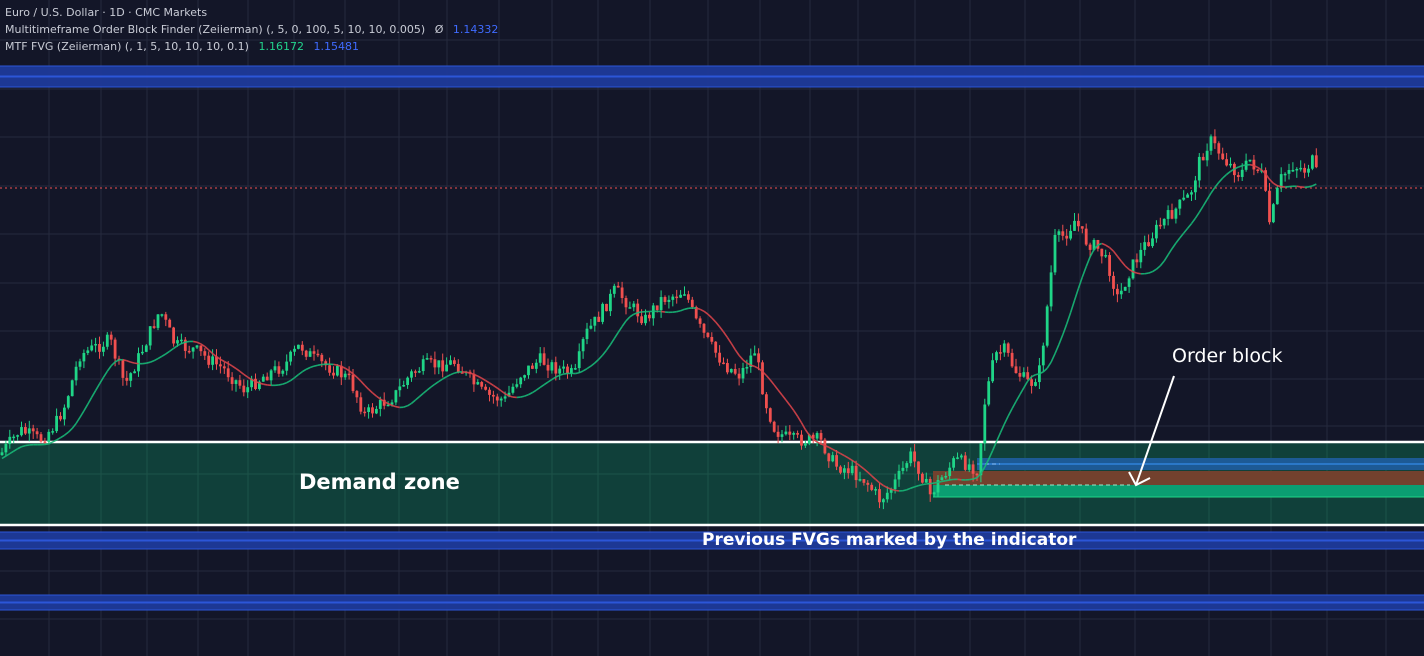 The height and width of the screenshot is (656, 1424). What do you see at coordinates (1178, 491) in the screenshot?
I see `order-block-green` at bounding box center [1178, 491].